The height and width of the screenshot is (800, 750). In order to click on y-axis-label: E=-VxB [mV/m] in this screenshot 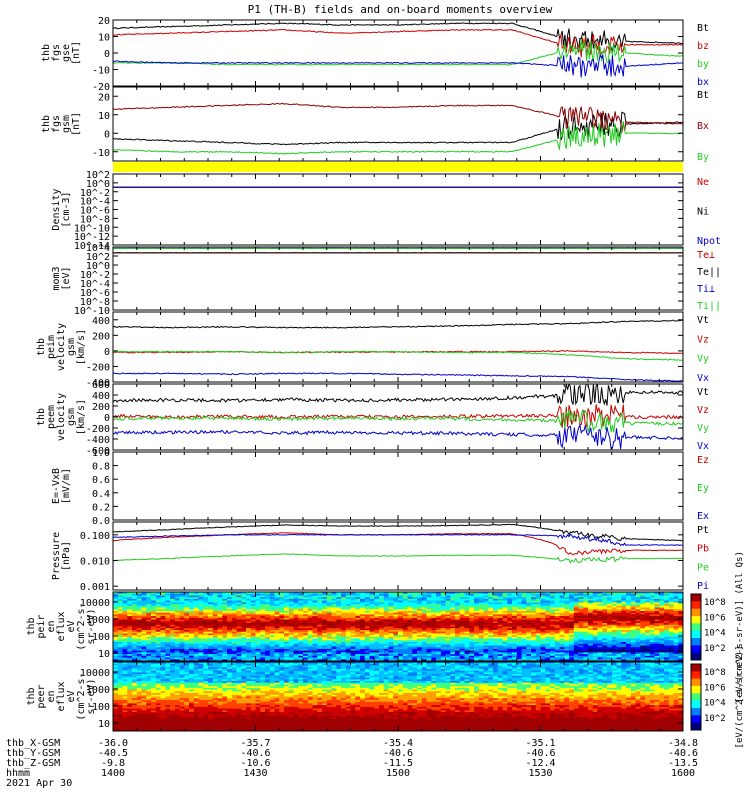, I will do `click(61, 486)`.